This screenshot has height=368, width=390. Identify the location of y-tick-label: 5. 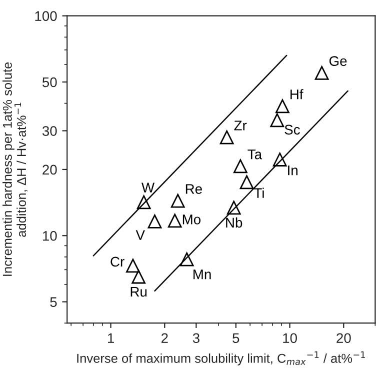
(53, 302).